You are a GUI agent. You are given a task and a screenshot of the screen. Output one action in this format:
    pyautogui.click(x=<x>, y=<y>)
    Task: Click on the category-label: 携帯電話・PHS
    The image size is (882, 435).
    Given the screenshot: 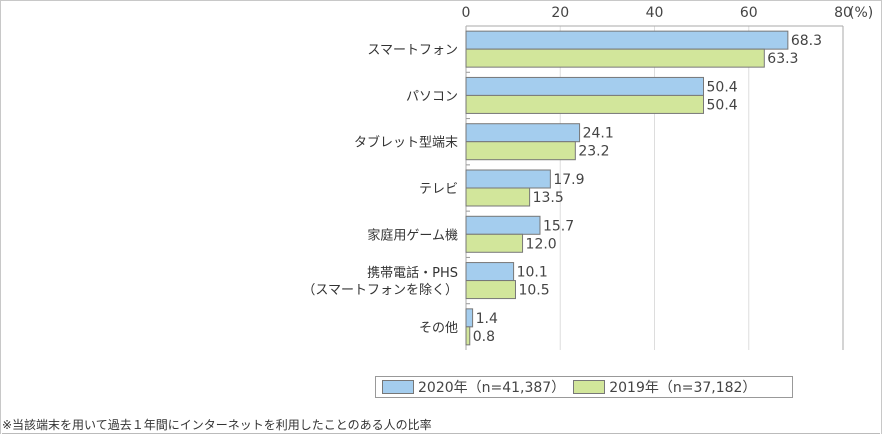 What is the action you would take?
    pyautogui.click(x=412, y=273)
    